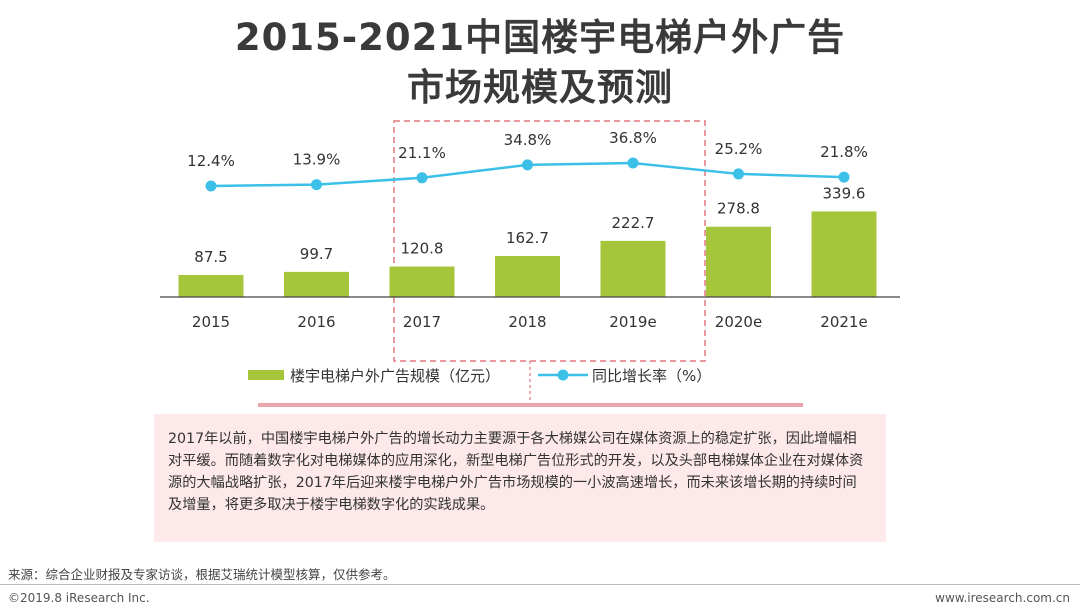 The width and height of the screenshot is (1080, 614). Describe the element at coordinates (528, 140) in the screenshot. I see `growth-label-2018: 34.8%` at that location.